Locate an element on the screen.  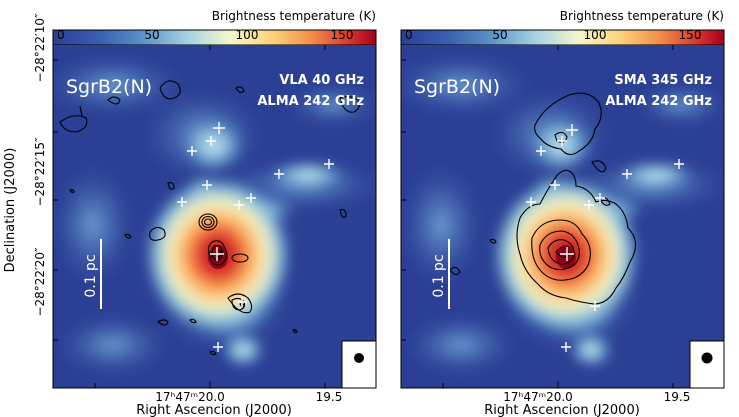
beam-box-left is located at coordinates (359, 364).